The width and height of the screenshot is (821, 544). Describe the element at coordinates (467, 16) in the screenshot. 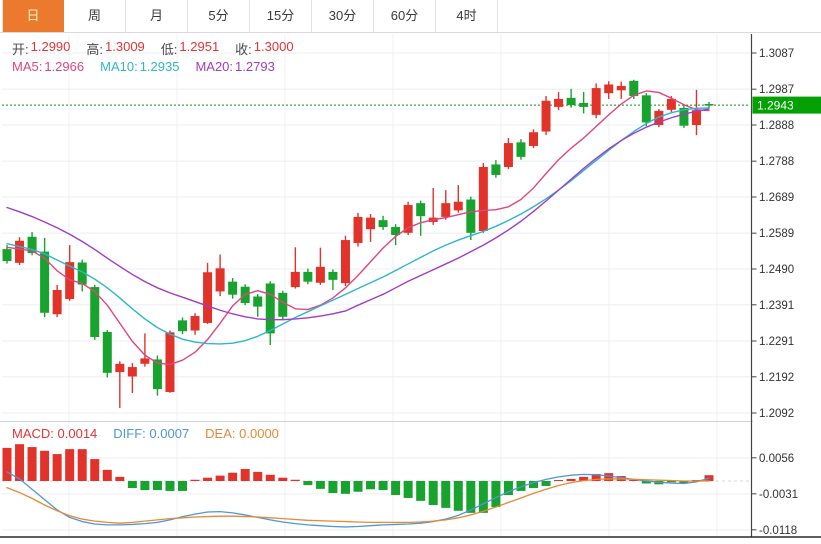

I see `tab-4hour: 4时` at that location.